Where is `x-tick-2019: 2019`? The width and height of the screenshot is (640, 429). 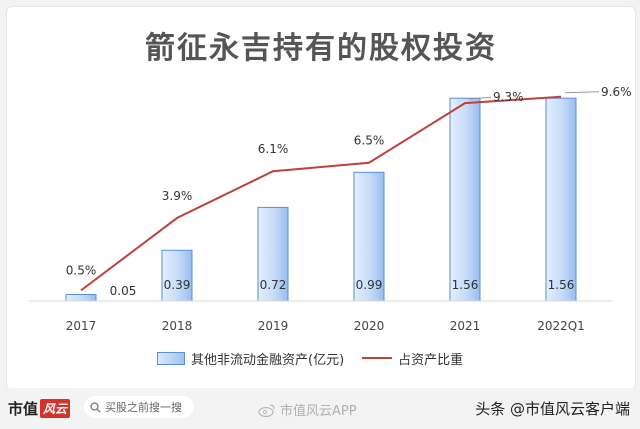
x-tick-2019: 2019 is located at coordinates (273, 326).